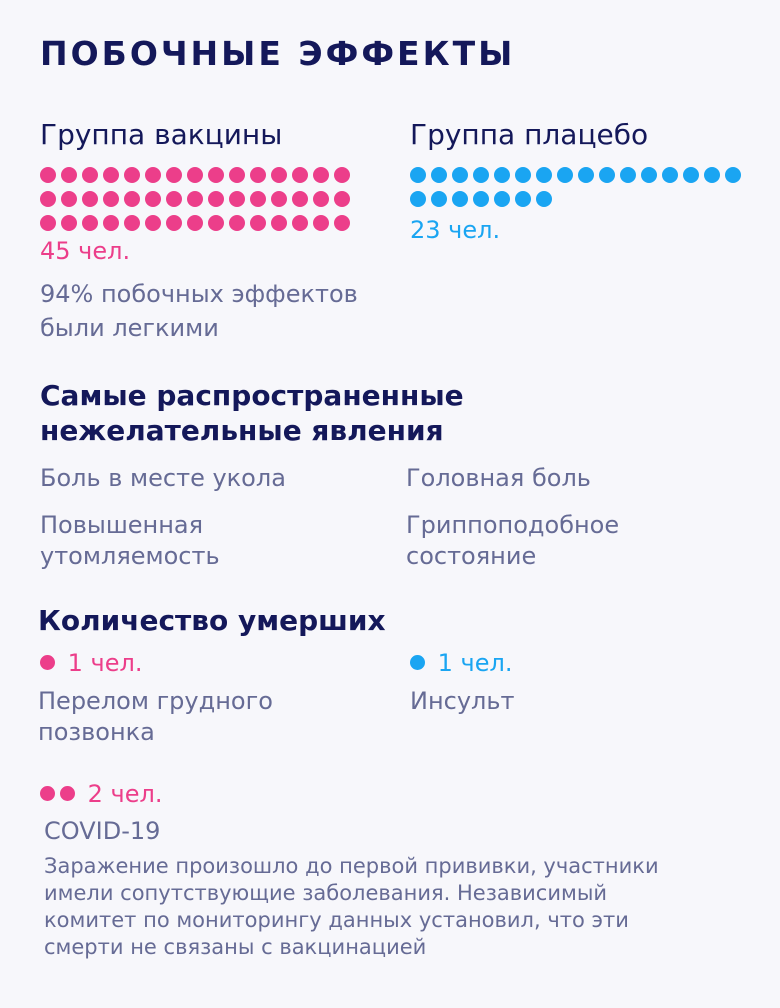 The width and height of the screenshot is (780, 1008). Describe the element at coordinates (130, 556) in the screenshot. I see `effect-item-fatigue-line2: утомляемость` at that location.